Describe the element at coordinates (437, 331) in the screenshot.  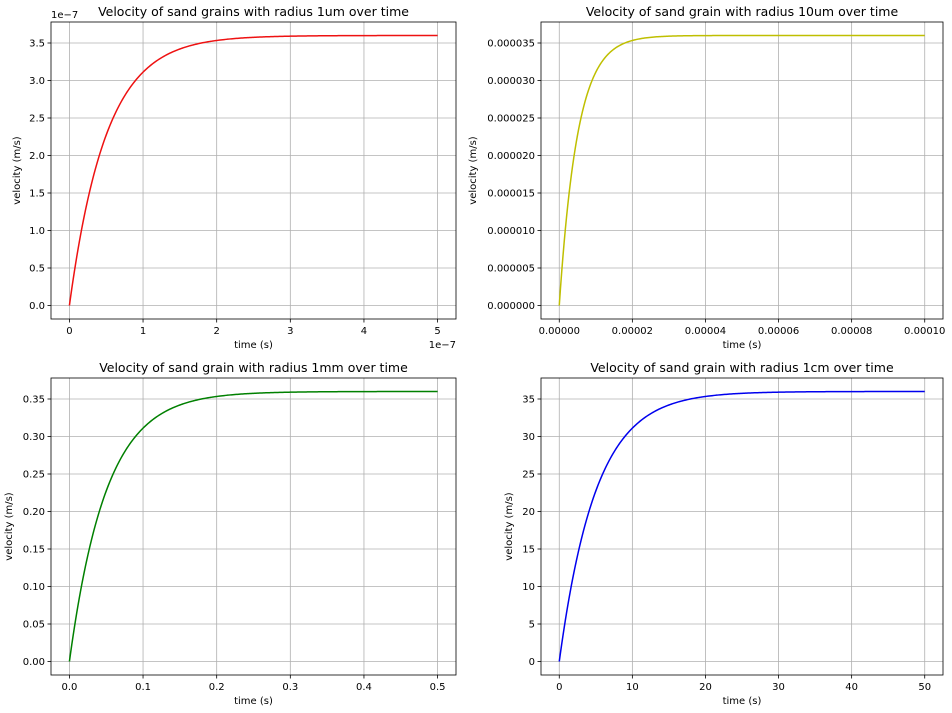
I see `x-tick-label: 5` at that location.